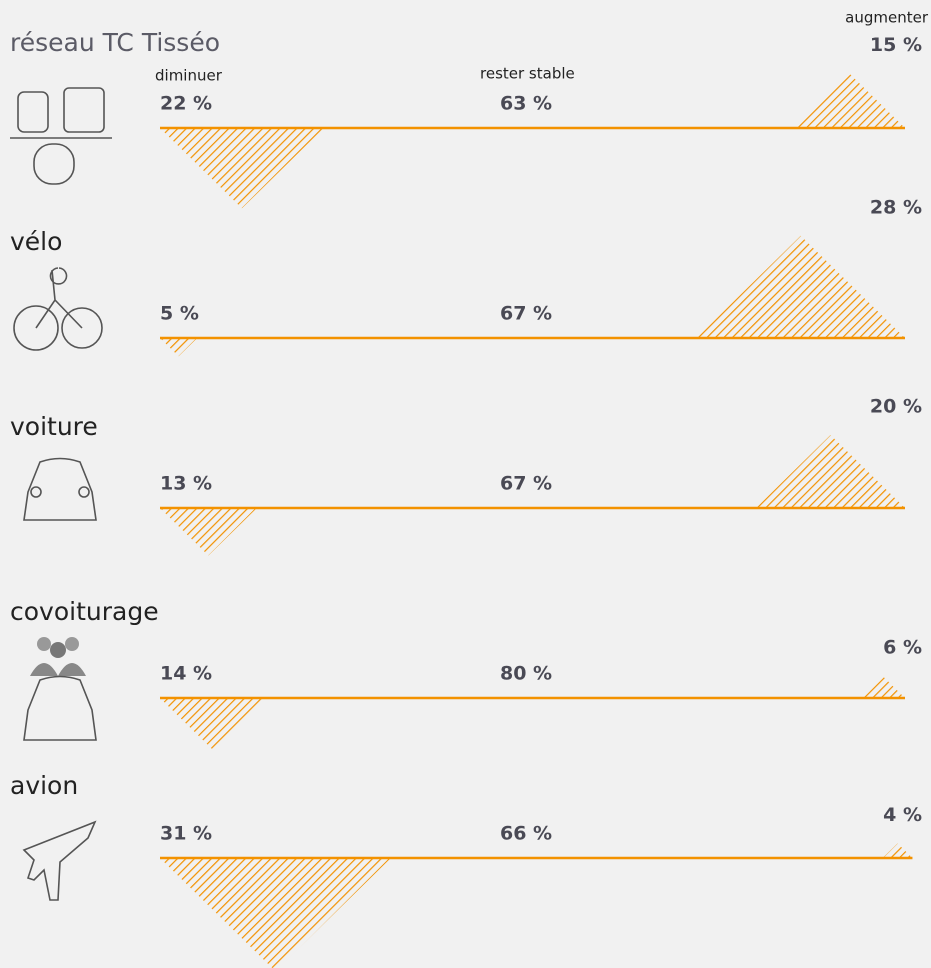  What do you see at coordinates (84, 611) in the screenshot?
I see `category-label: covoiturage` at bounding box center [84, 611].